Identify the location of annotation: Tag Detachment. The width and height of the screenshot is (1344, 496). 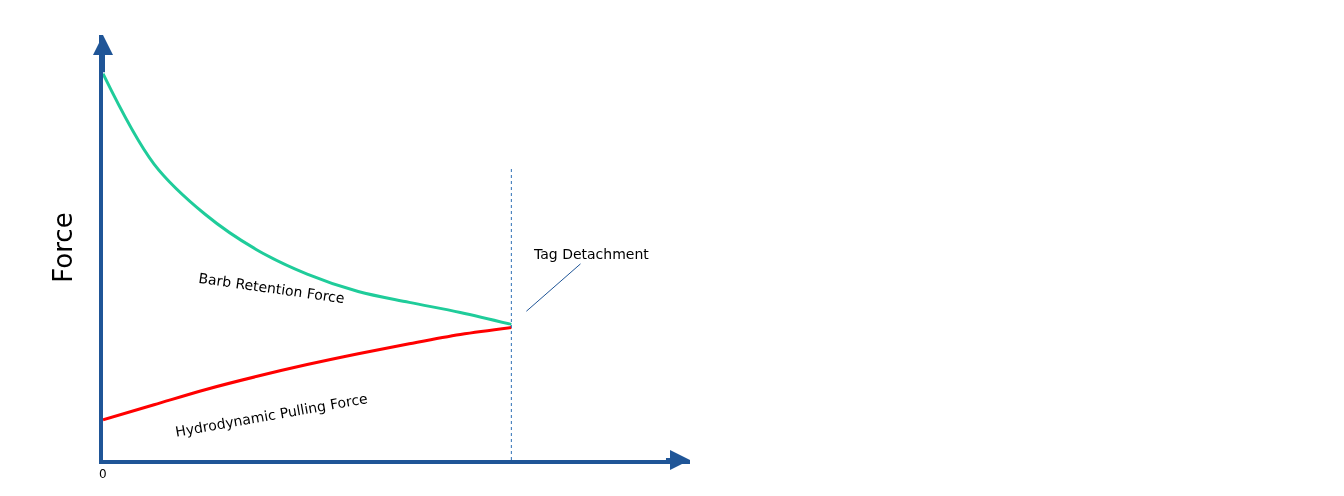
(591, 254).